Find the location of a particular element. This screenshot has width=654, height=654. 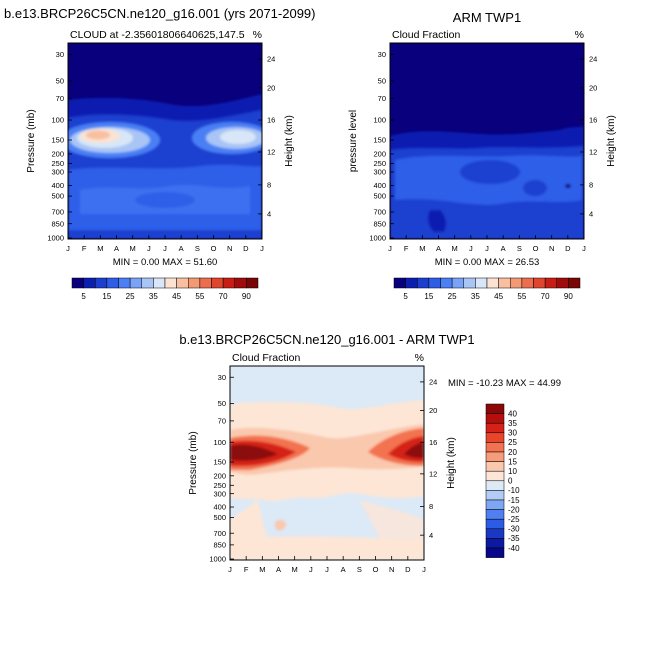

diff-ytick-label: 1000 is located at coordinates (217, 559).